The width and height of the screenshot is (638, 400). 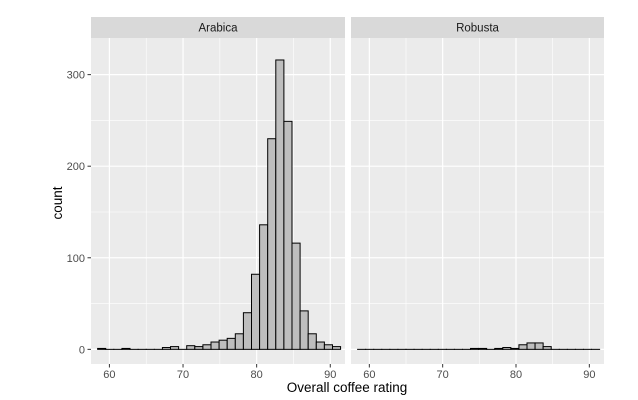 What do you see at coordinates (79, 213) in the screenshot?
I see `y-axis: 0 100 200 300` at bounding box center [79, 213].